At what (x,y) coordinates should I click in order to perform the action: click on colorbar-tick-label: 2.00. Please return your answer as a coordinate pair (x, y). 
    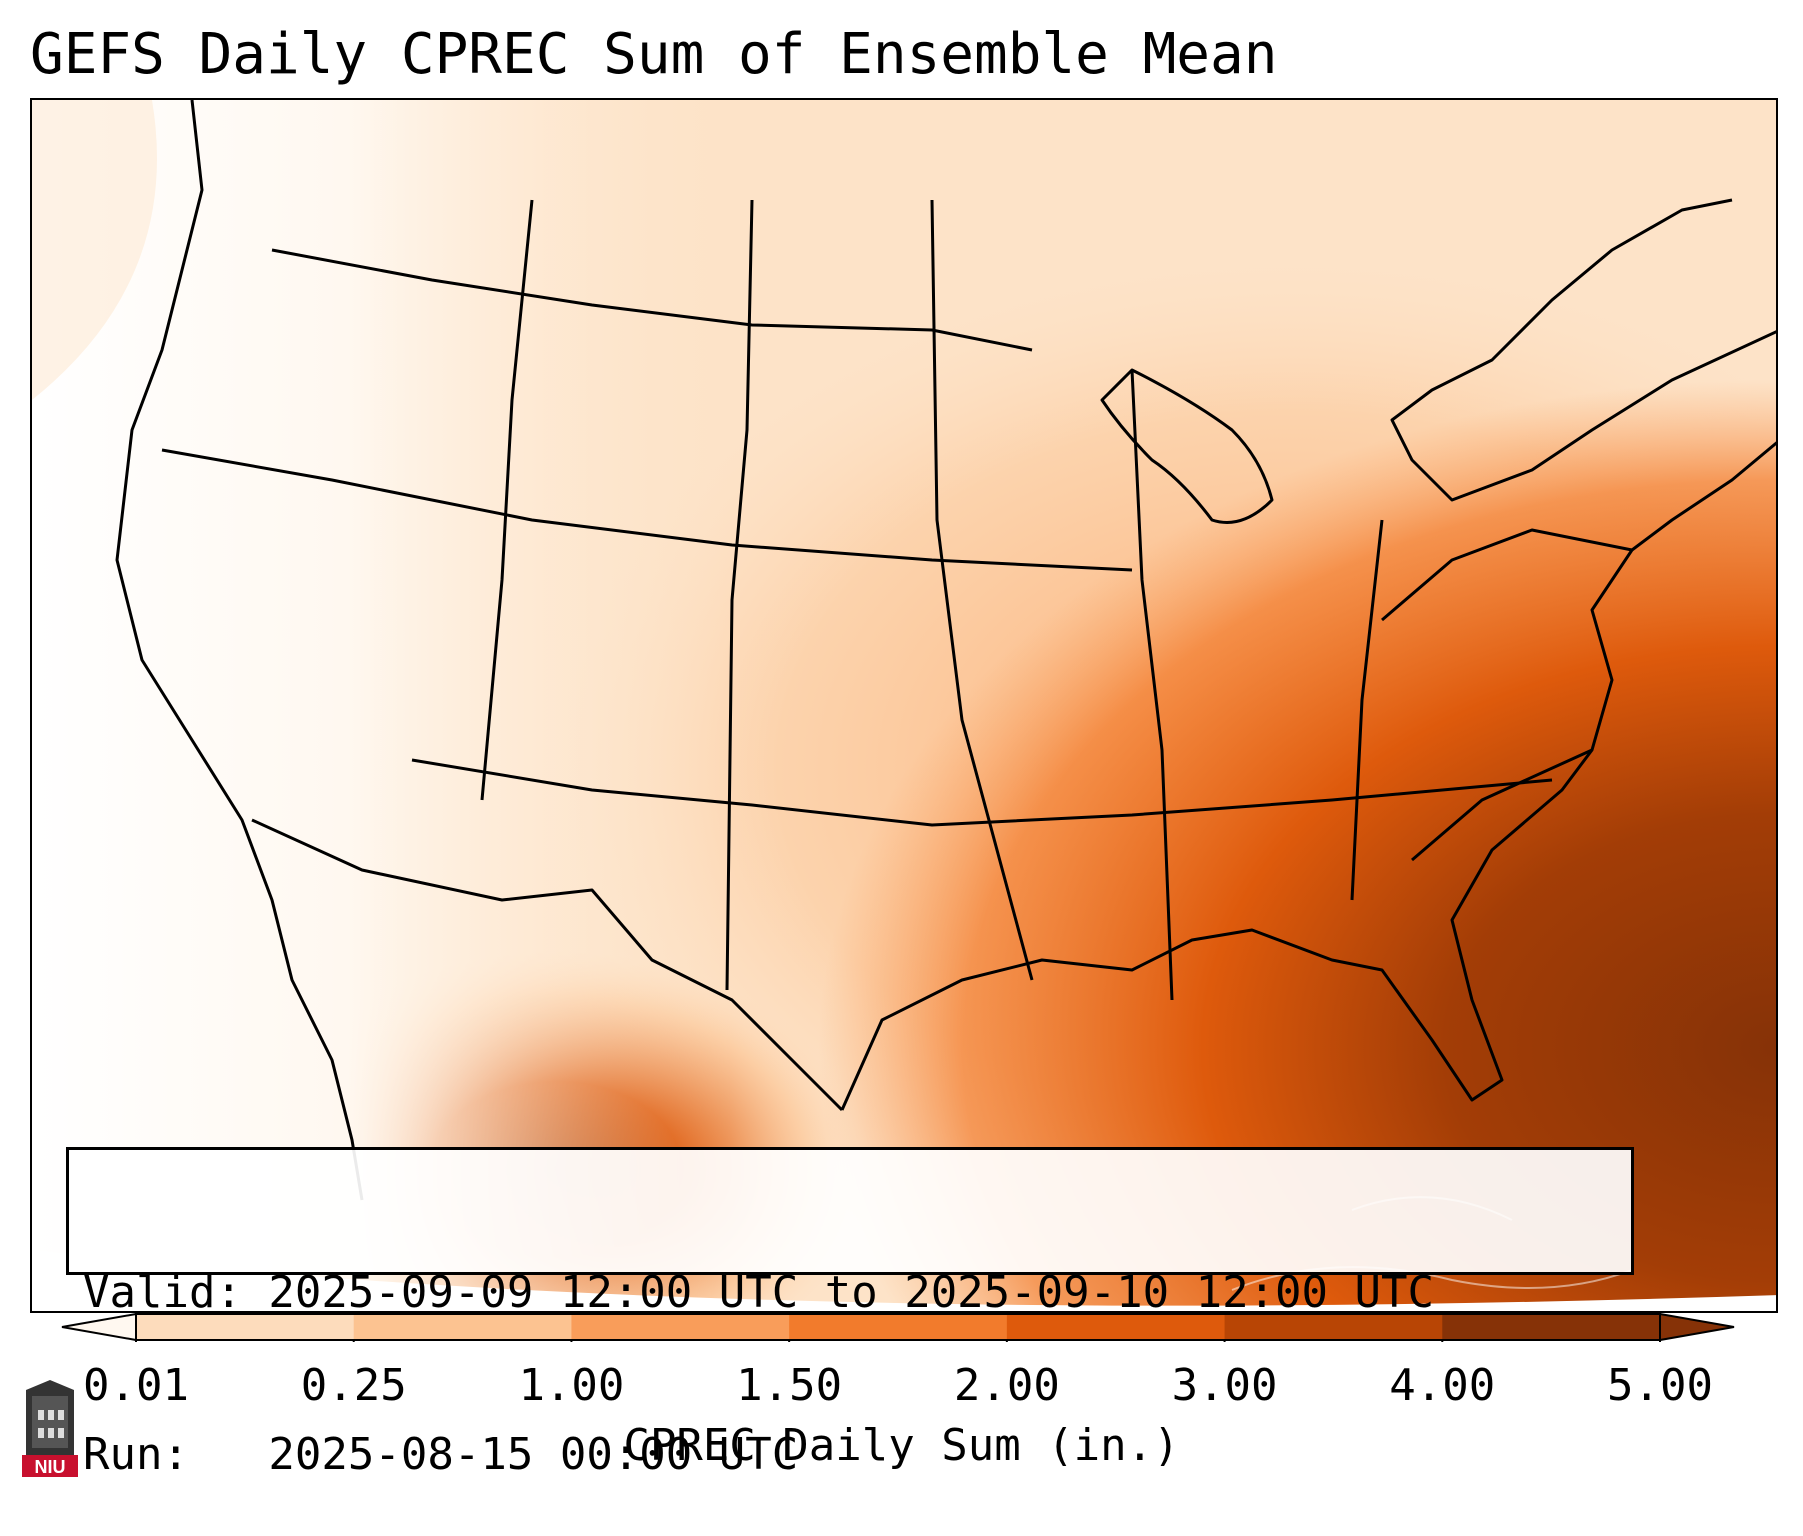
    Looking at the image, I should click on (1006, 1385).